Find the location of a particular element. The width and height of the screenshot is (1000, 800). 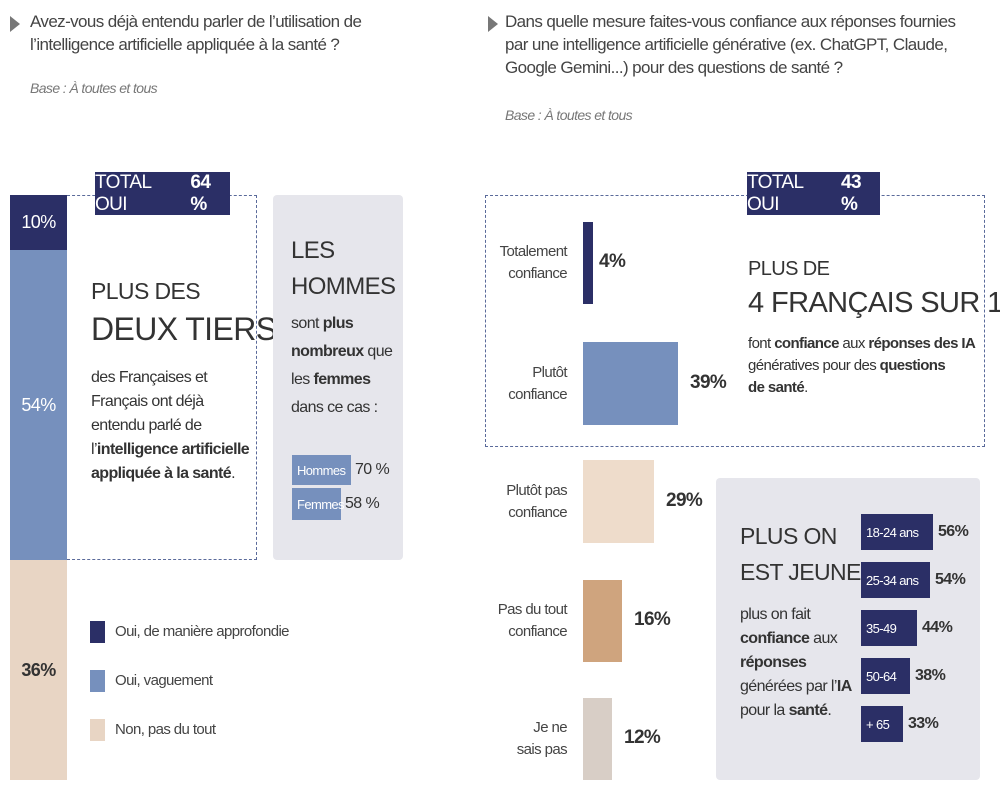

text-line: confiance aux is located at coordinates (796, 639).